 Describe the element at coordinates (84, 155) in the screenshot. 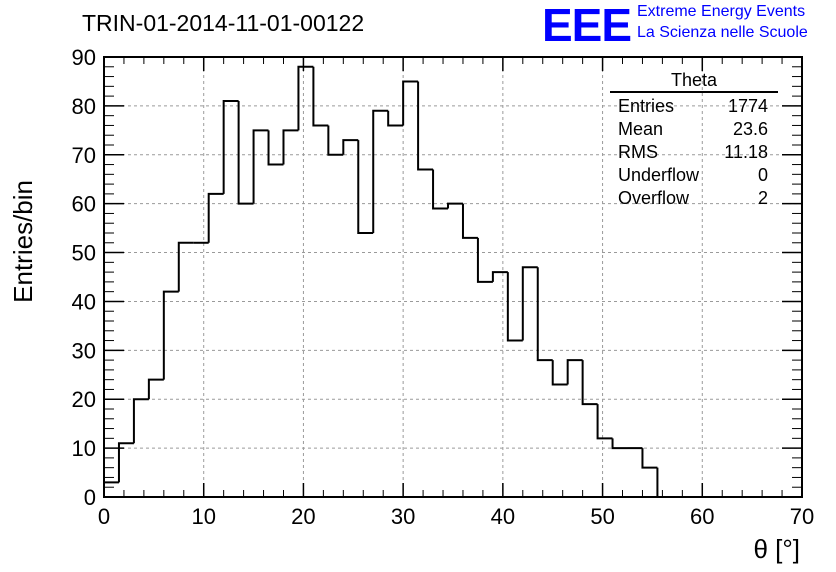

I see `y-tick-label: 70` at that location.